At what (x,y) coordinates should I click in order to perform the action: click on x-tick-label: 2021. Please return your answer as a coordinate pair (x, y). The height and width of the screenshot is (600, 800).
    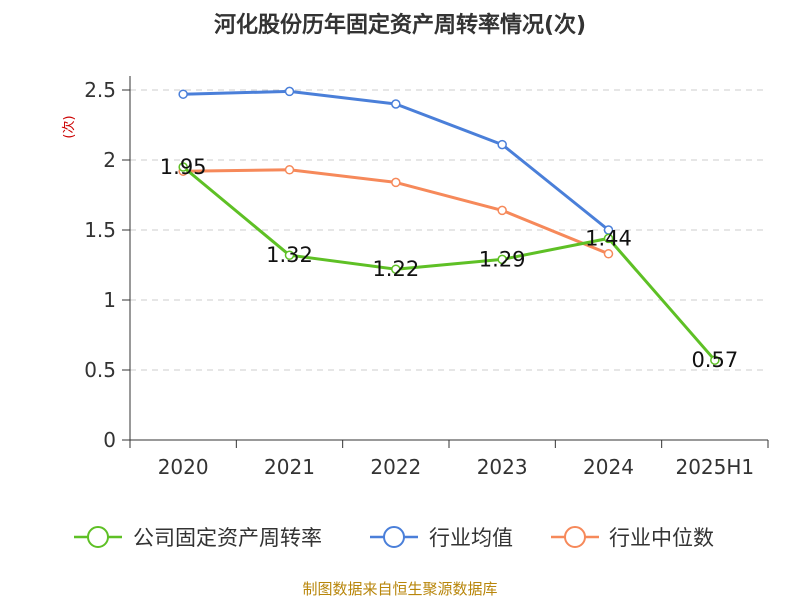
    Looking at the image, I should click on (289, 467).